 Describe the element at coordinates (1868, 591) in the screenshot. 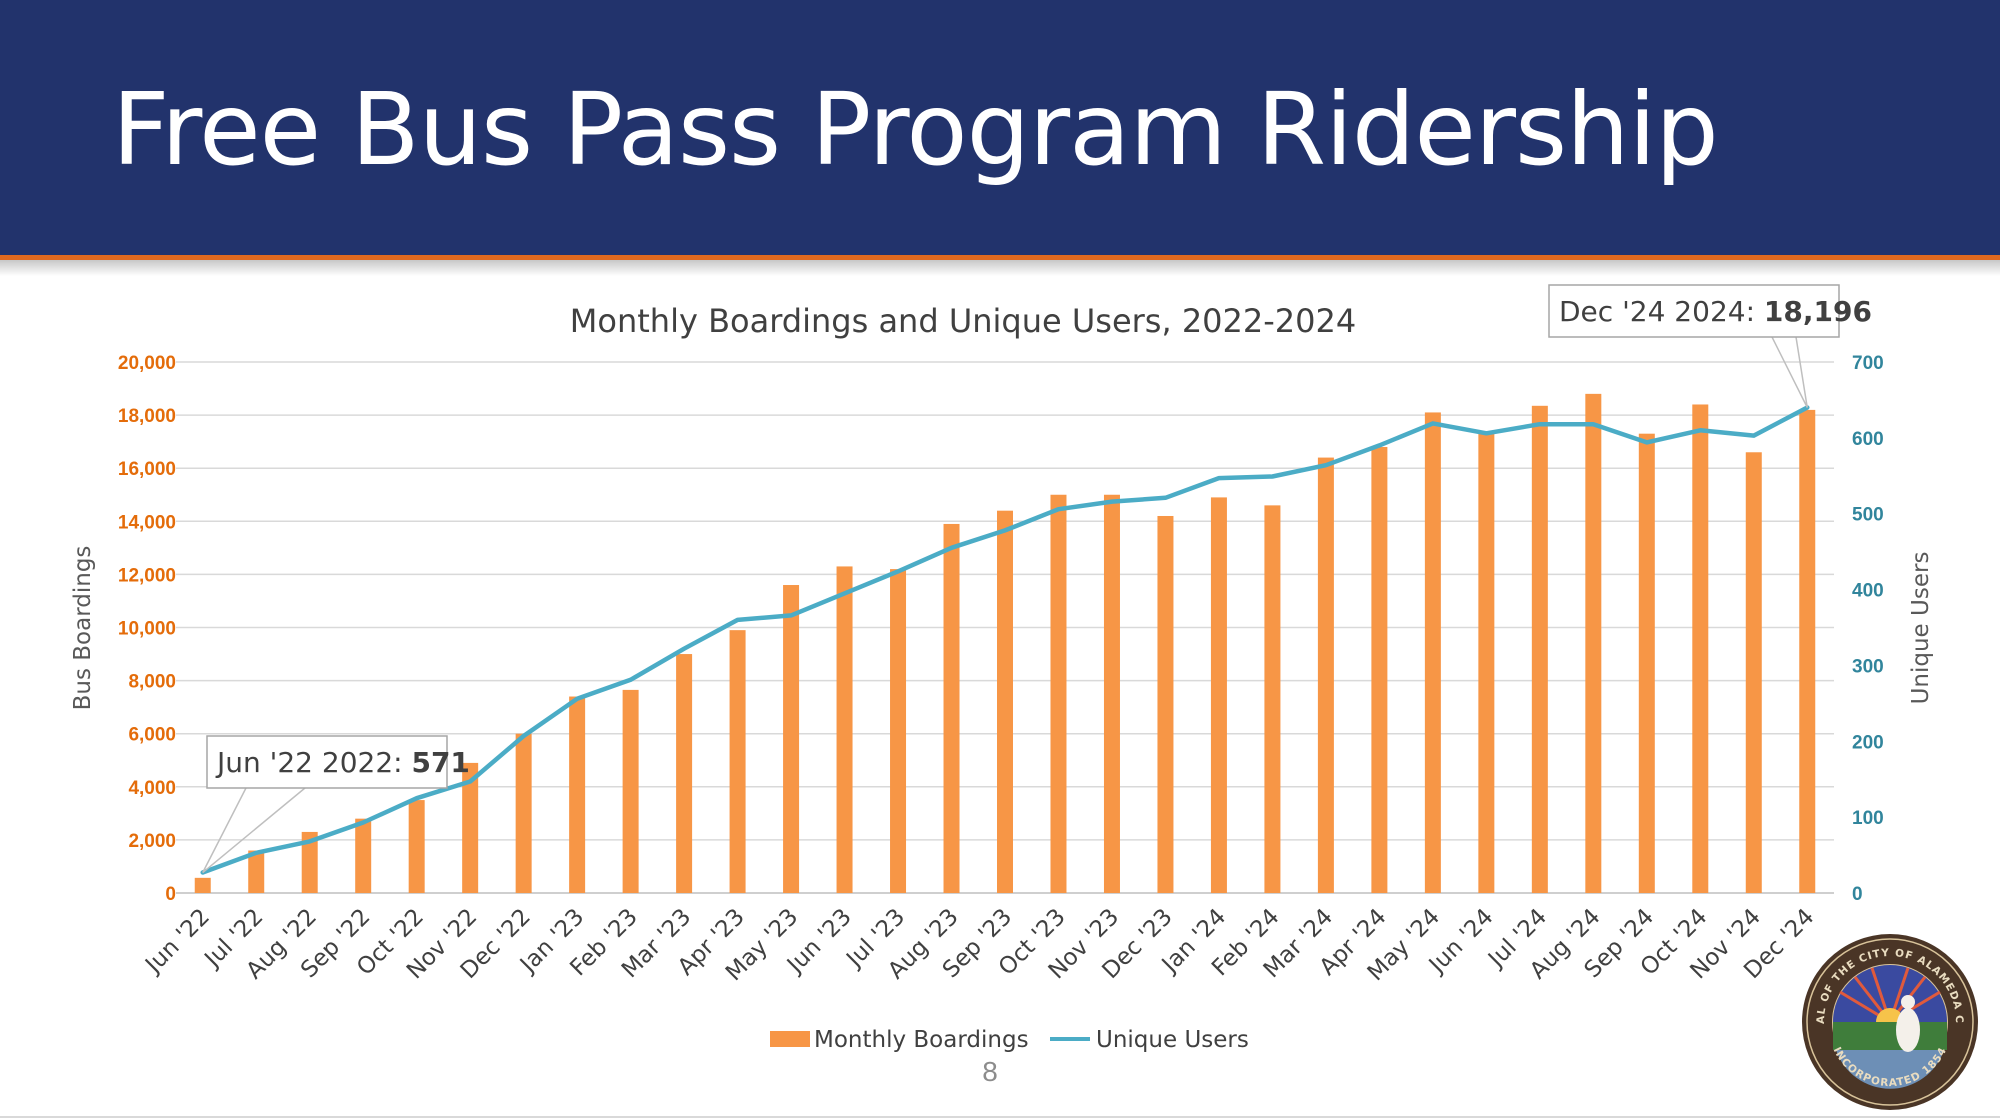

I see `right-axis-tick-label: 400` at that location.